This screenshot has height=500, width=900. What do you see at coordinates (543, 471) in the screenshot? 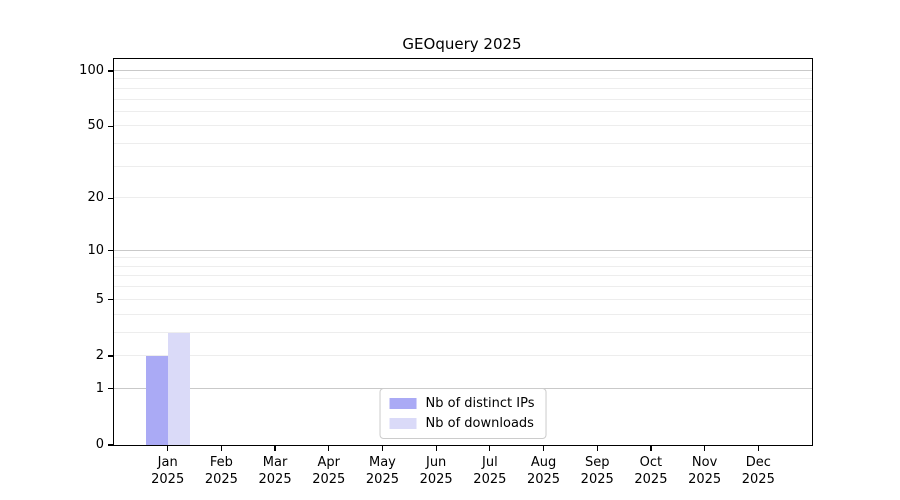
I see `x-tick-label-aug: Aug 2025` at bounding box center [543, 471].